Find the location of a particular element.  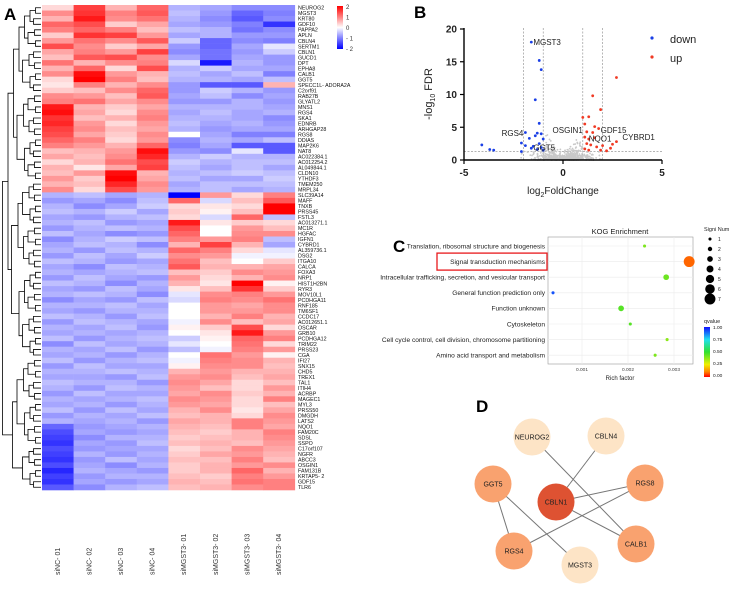

size-legend-label: 7 is located at coordinates (719, 300).